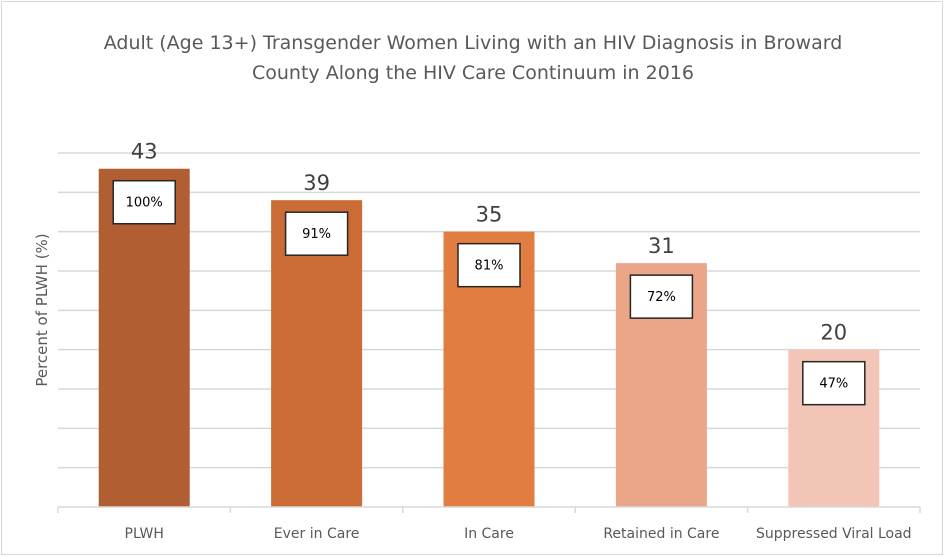  I want to click on value-label: 39, so click(316, 183).